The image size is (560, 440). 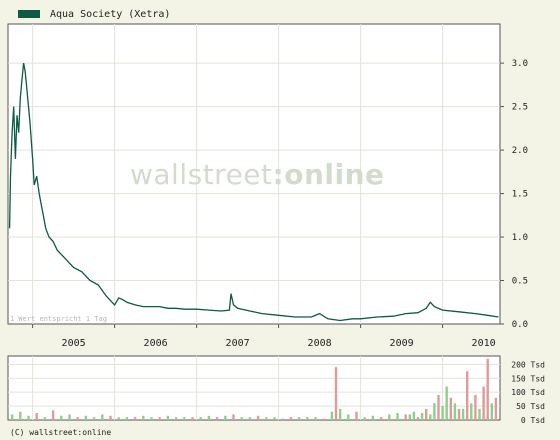 I want to click on watermark: wallstreet:online, so click(x=257, y=174).